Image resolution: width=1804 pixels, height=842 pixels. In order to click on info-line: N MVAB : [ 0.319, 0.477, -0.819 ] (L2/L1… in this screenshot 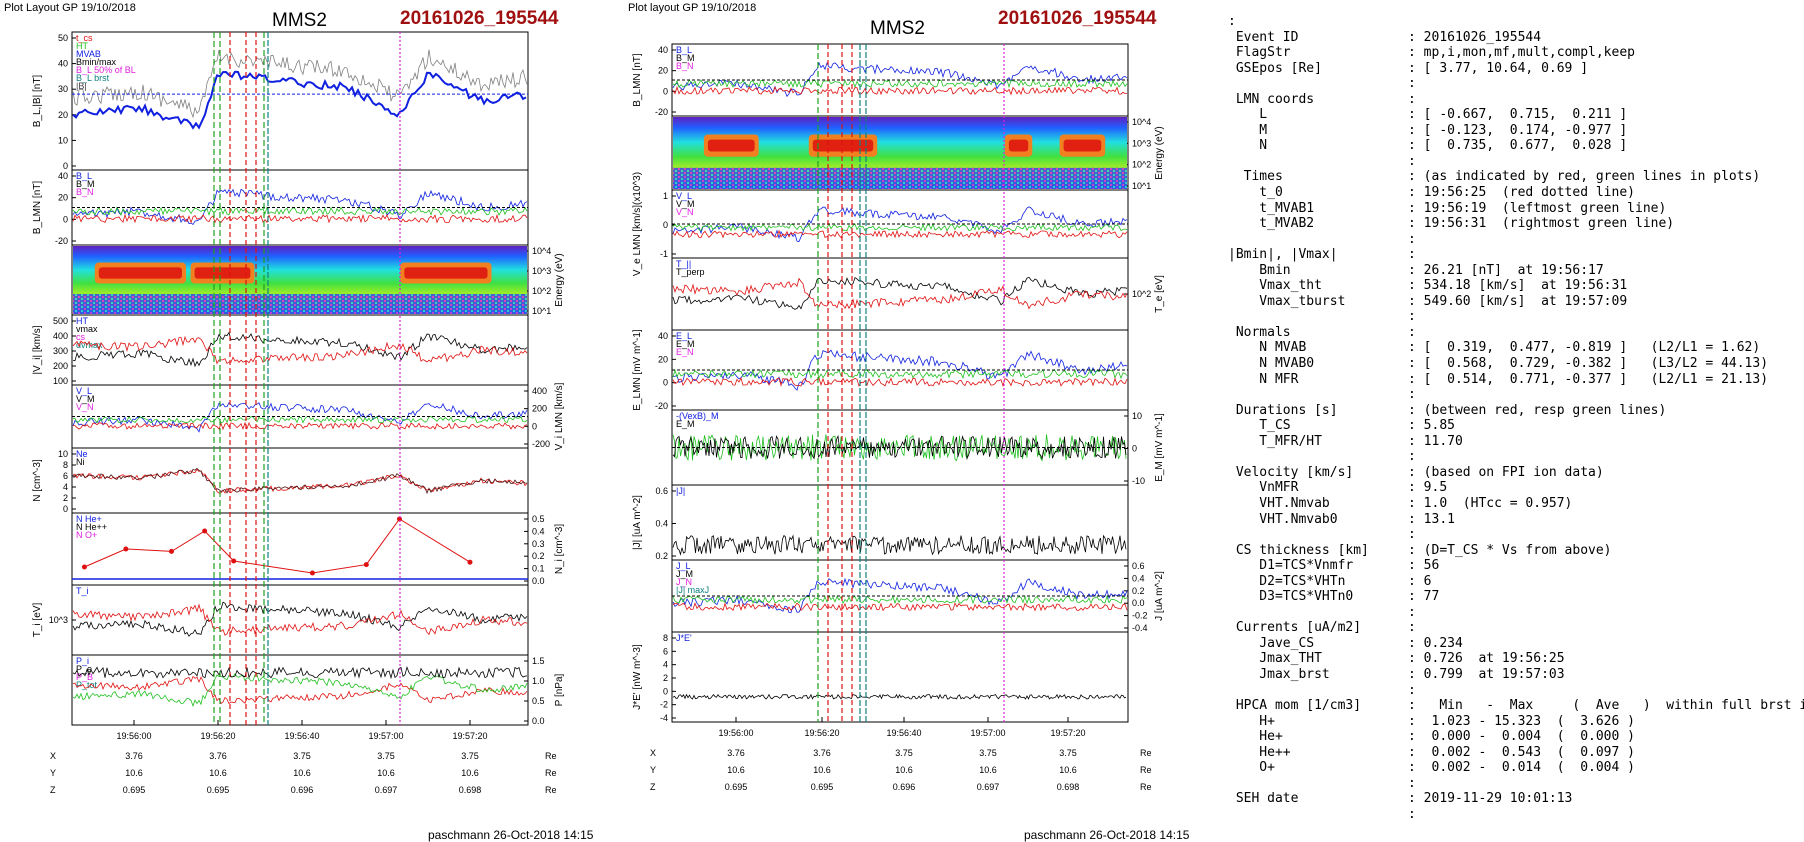, I will do `click(1494, 348)`.